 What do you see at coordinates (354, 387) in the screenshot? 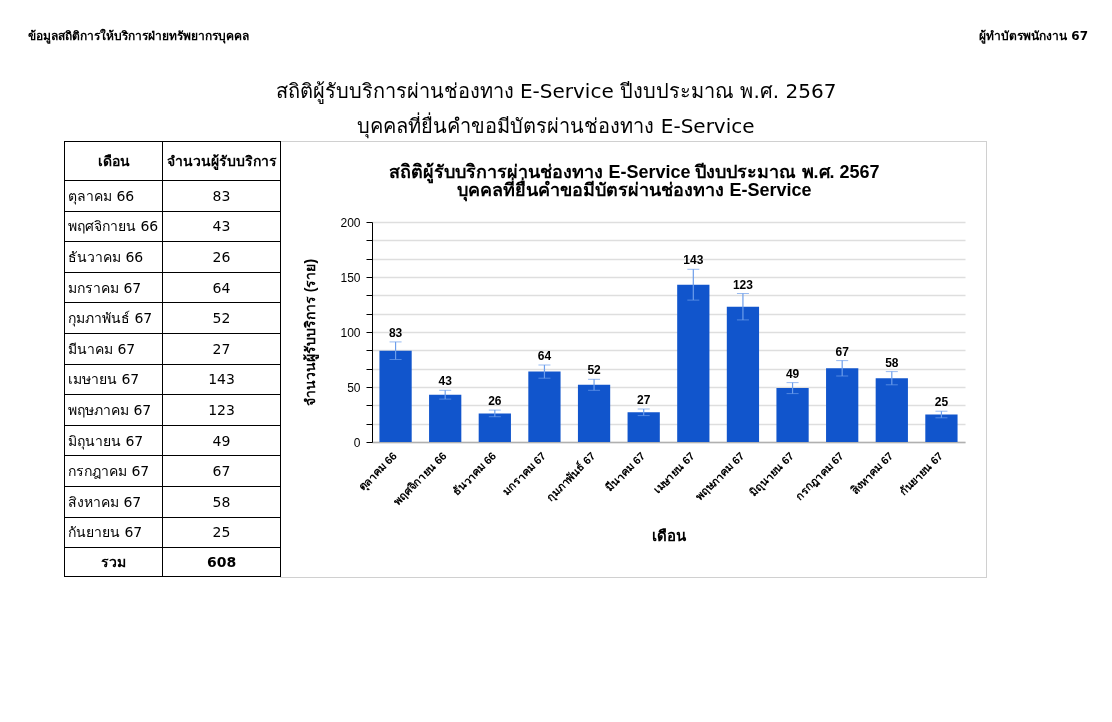
I see `y-tick-label: 50` at bounding box center [354, 387].